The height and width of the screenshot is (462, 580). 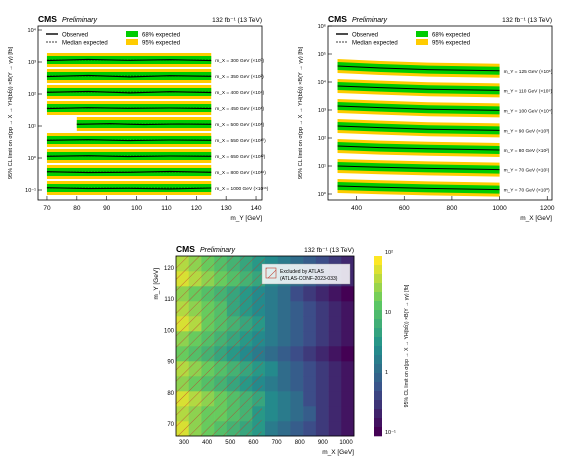 What do you see at coordinates (323, 443) in the screenshot?
I see `x-tick-label: 900` at bounding box center [323, 443].